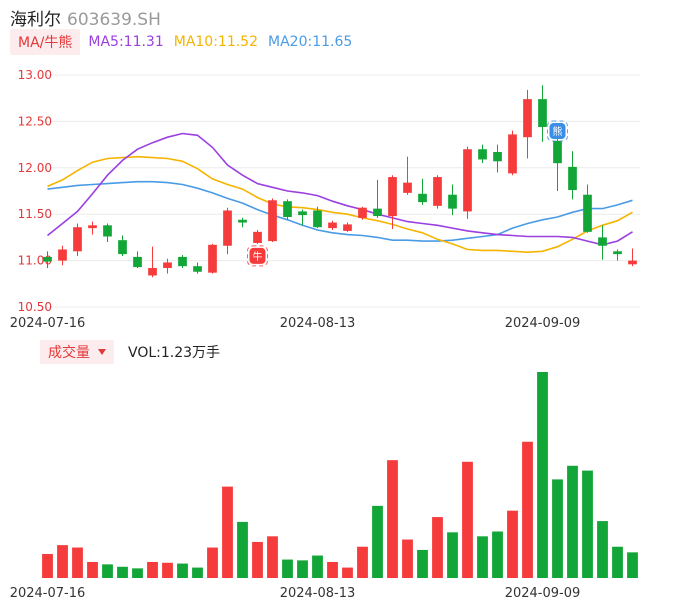 This screenshot has height=606, width=686. I want to click on volume-value: VOL:1.23万手, so click(174, 353).